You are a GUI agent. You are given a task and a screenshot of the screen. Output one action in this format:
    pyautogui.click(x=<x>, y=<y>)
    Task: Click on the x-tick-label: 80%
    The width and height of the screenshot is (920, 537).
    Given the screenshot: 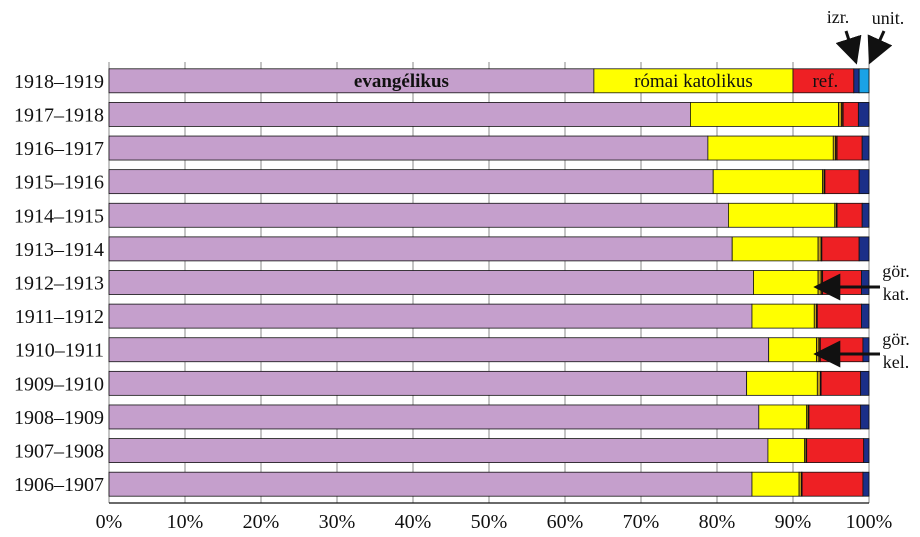 What is the action you would take?
    pyautogui.click(x=717, y=522)
    